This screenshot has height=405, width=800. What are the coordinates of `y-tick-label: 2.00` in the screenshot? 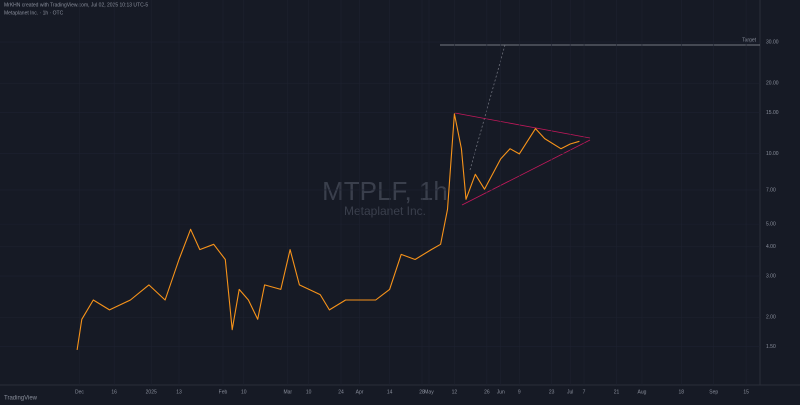 It's located at (771, 318).